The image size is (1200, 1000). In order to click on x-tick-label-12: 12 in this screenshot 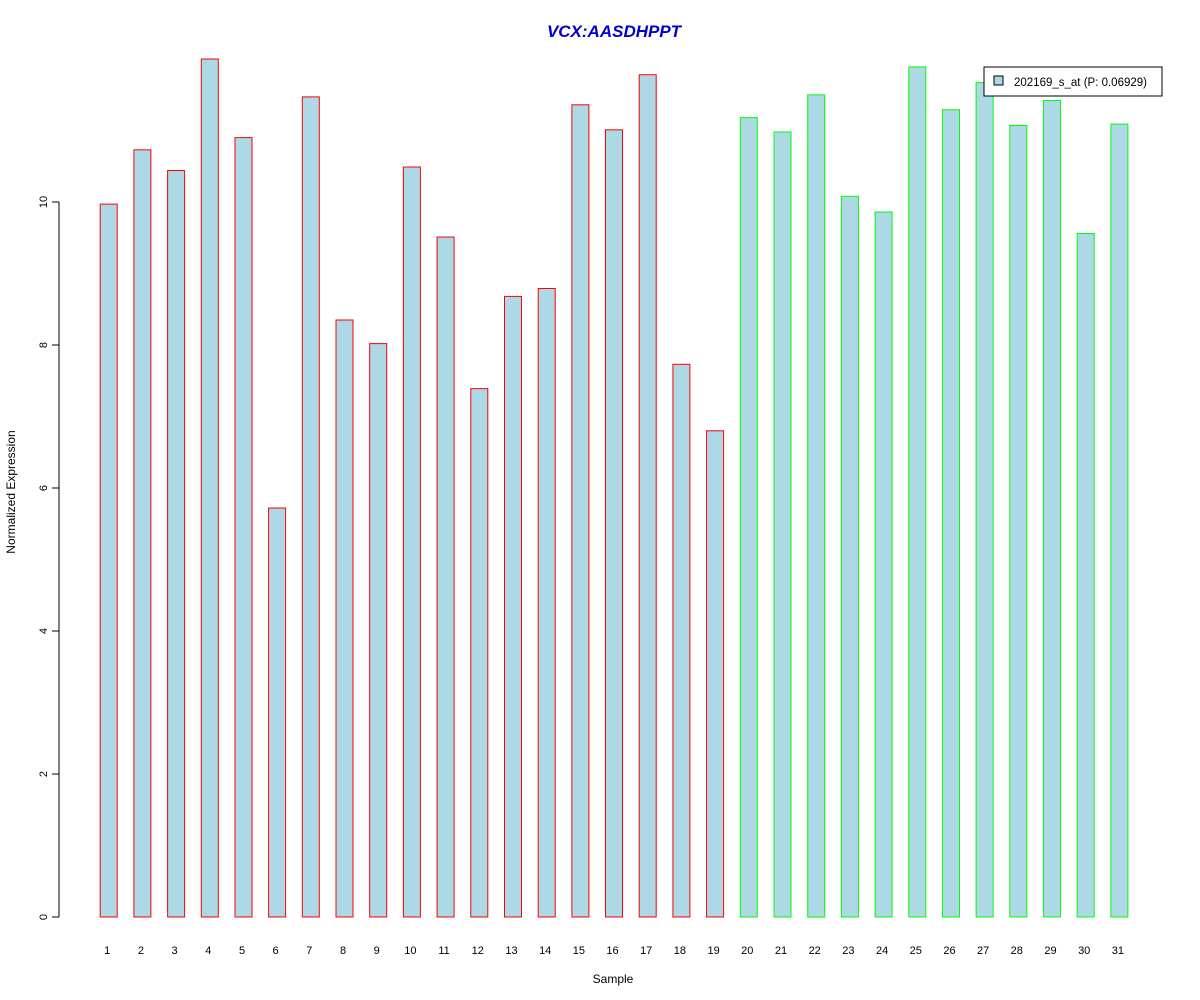, I will do `click(478, 951)`.